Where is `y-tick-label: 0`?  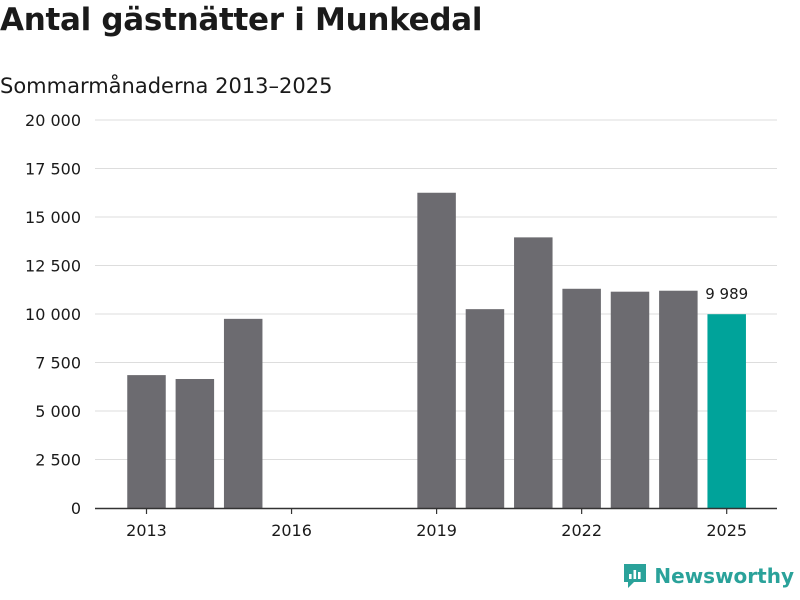 y-tick-label: 0 is located at coordinates (76, 508).